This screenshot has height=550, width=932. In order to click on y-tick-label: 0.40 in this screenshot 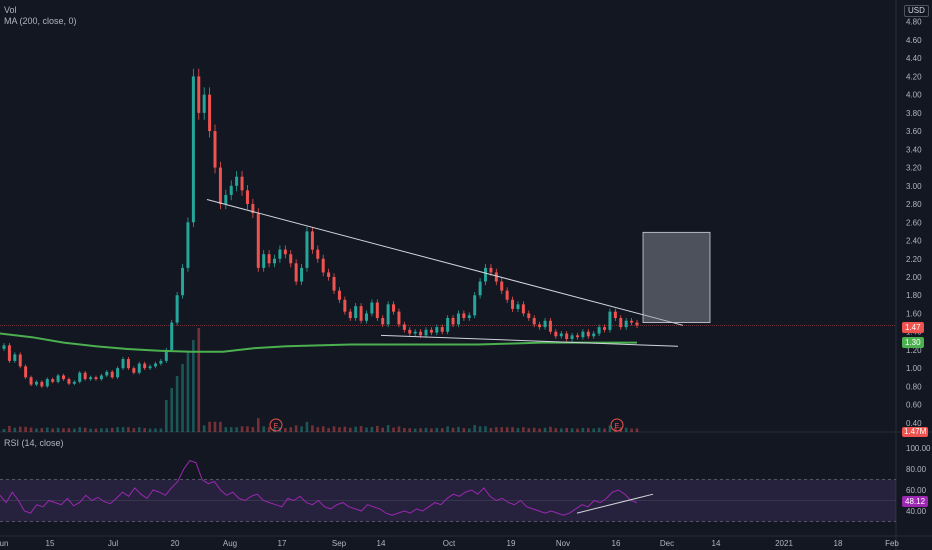, I will do `click(914, 423)`.